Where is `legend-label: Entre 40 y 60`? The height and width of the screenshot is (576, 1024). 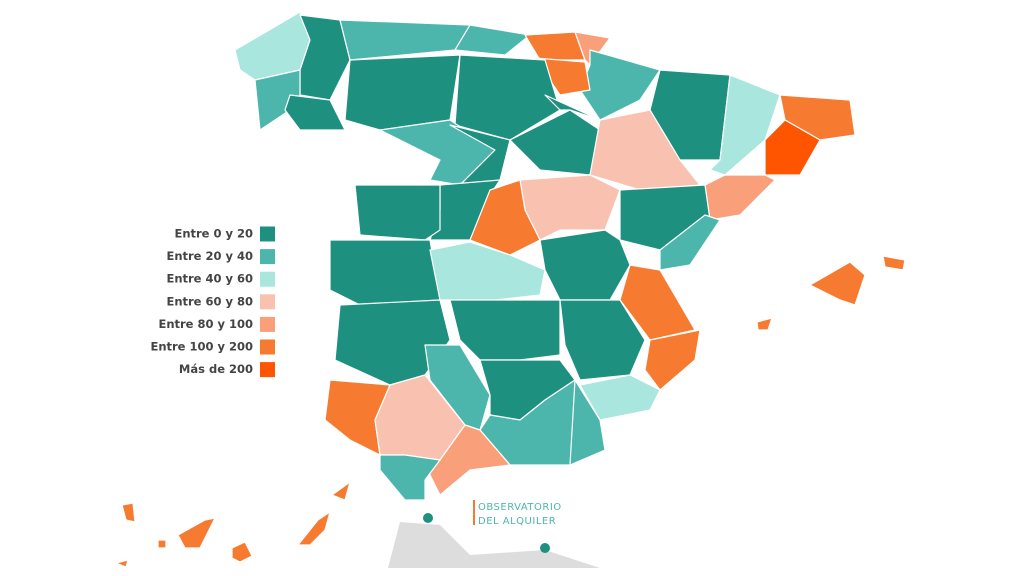 legend-label: Entre 40 y 60 is located at coordinates (209, 279).